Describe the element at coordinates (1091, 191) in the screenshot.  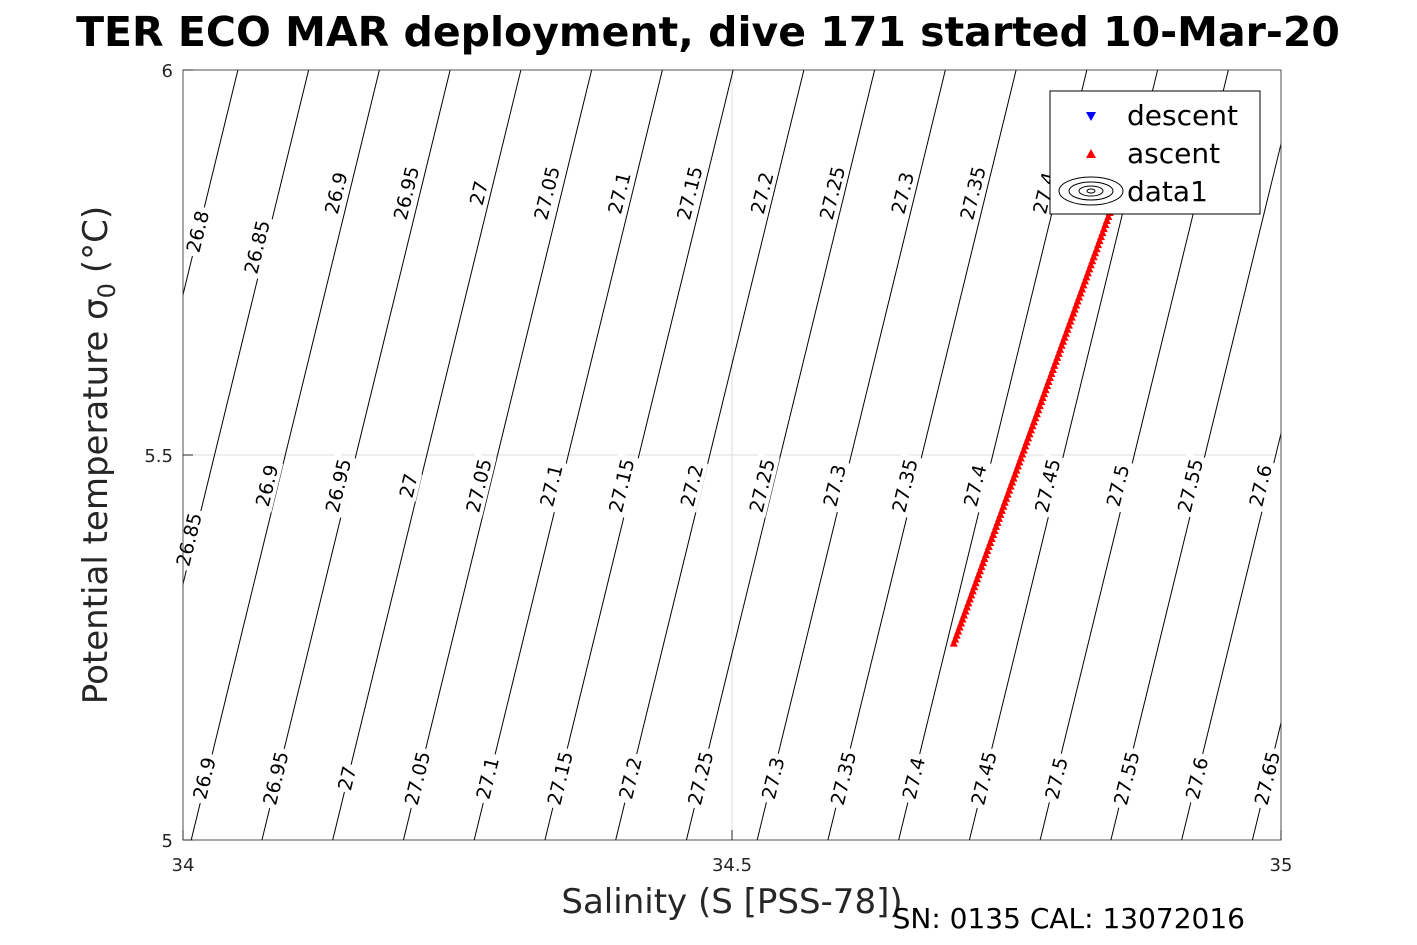
I see `legend-contour-icon` at that location.